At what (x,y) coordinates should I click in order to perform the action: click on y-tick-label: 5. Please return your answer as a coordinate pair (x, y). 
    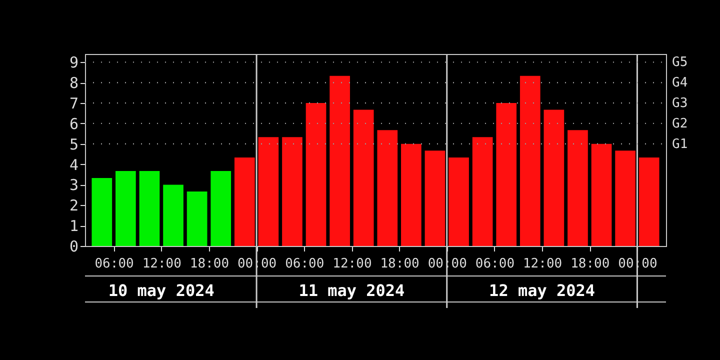
    Looking at the image, I should click on (73, 144).